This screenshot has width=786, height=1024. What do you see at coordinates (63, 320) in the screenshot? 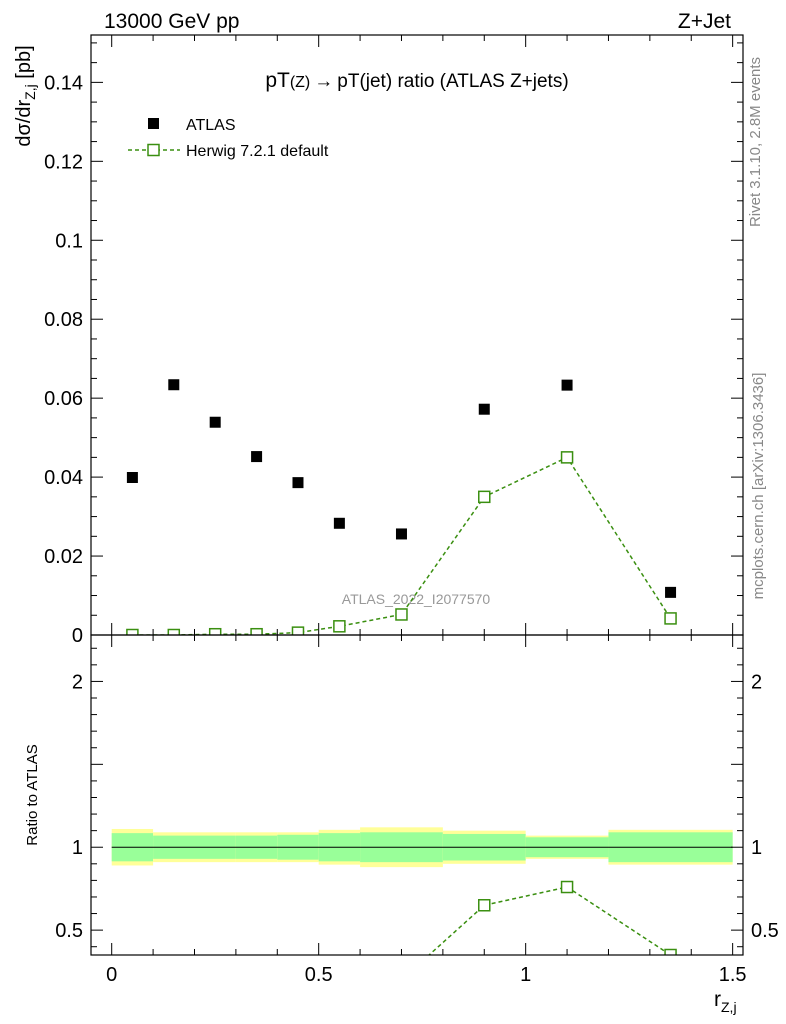
I see `main-ytick-label: 0.08` at bounding box center [63, 320].